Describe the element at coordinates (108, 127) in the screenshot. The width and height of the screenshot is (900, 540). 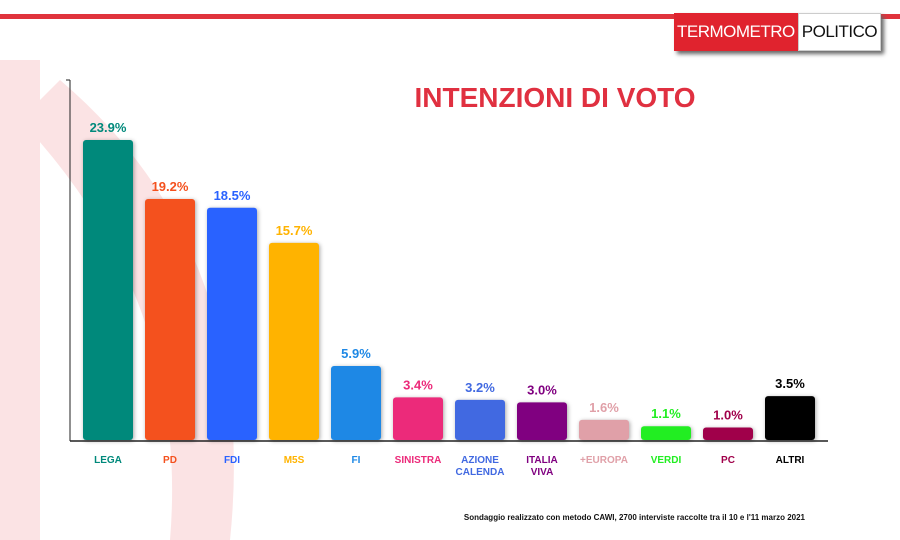
I see `data-label: 23.9%` at that location.